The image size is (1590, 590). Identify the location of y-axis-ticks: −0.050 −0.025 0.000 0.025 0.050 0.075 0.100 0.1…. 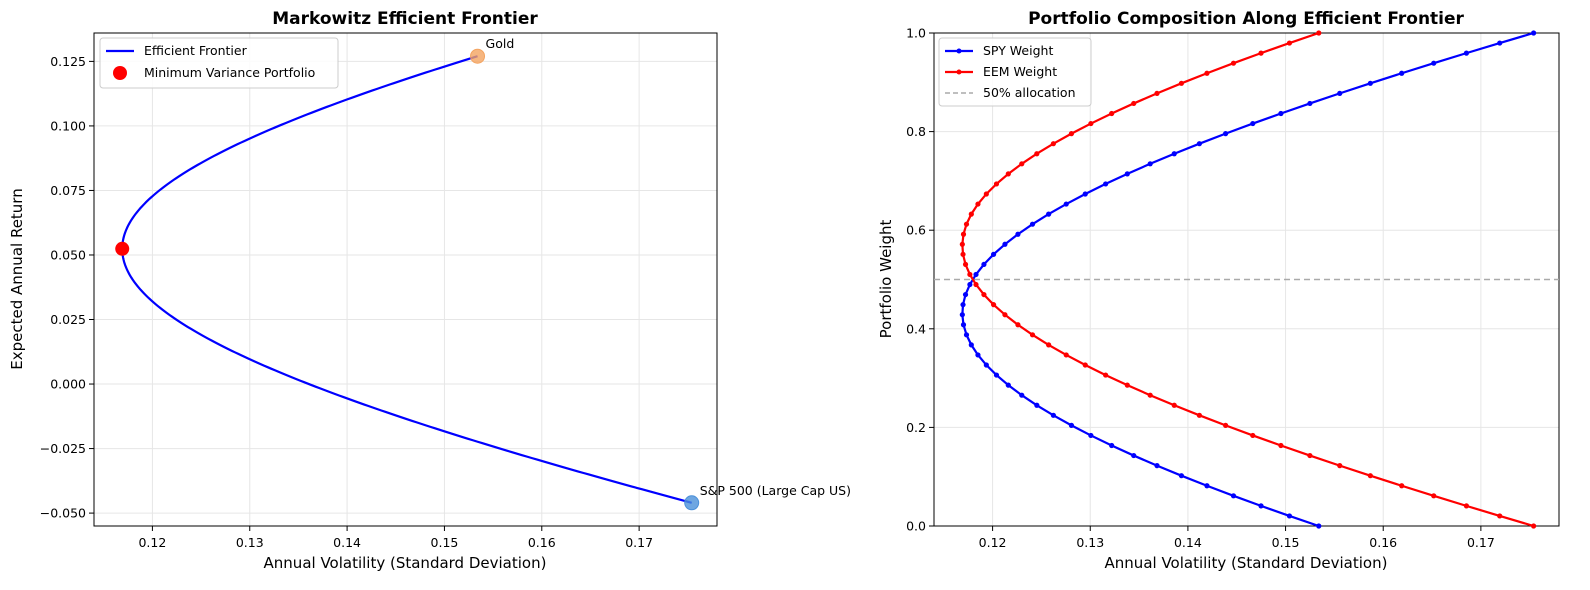
(67, 287).